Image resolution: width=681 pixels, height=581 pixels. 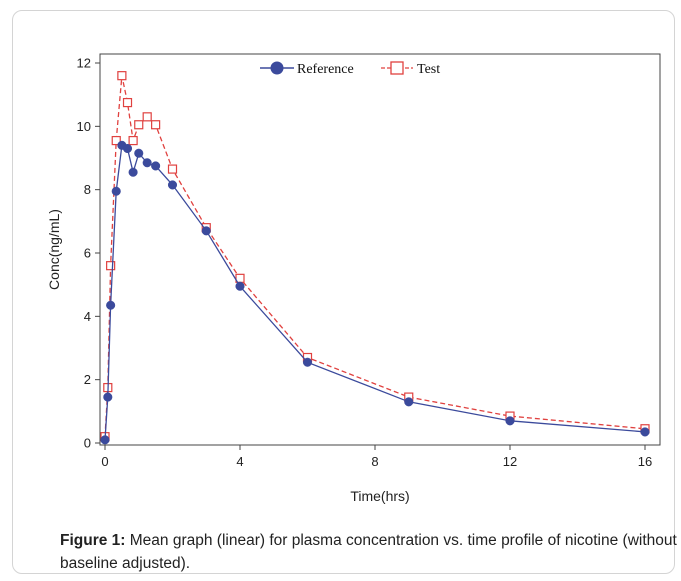 What do you see at coordinates (379, 496) in the screenshot?
I see `x-axis-title: Time(hrs)` at bounding box center [379, 496].